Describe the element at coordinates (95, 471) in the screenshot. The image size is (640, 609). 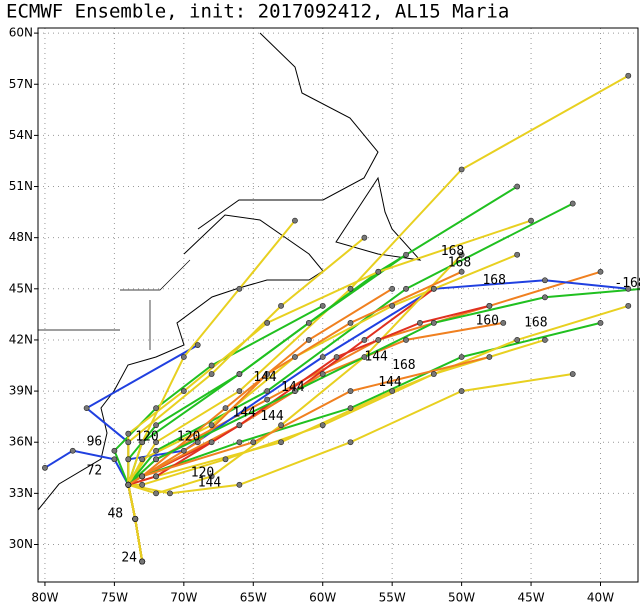
I see `hour-label: 72` at that location.